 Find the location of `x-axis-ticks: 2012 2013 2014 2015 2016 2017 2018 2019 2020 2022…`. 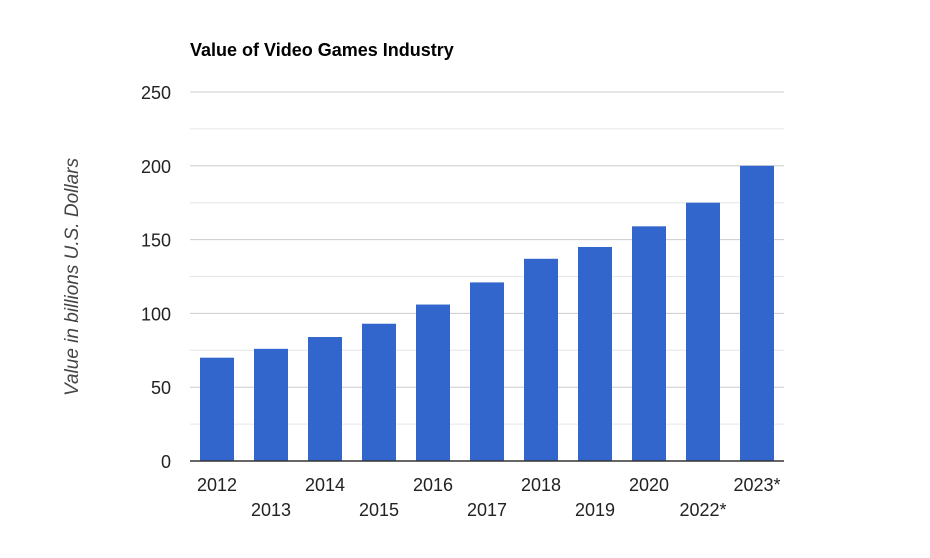

x-axis-ticks: 2012 2013 2014 2015 2016 2017 2018 2019 2020 2022… is located at coordinates (489, 497).